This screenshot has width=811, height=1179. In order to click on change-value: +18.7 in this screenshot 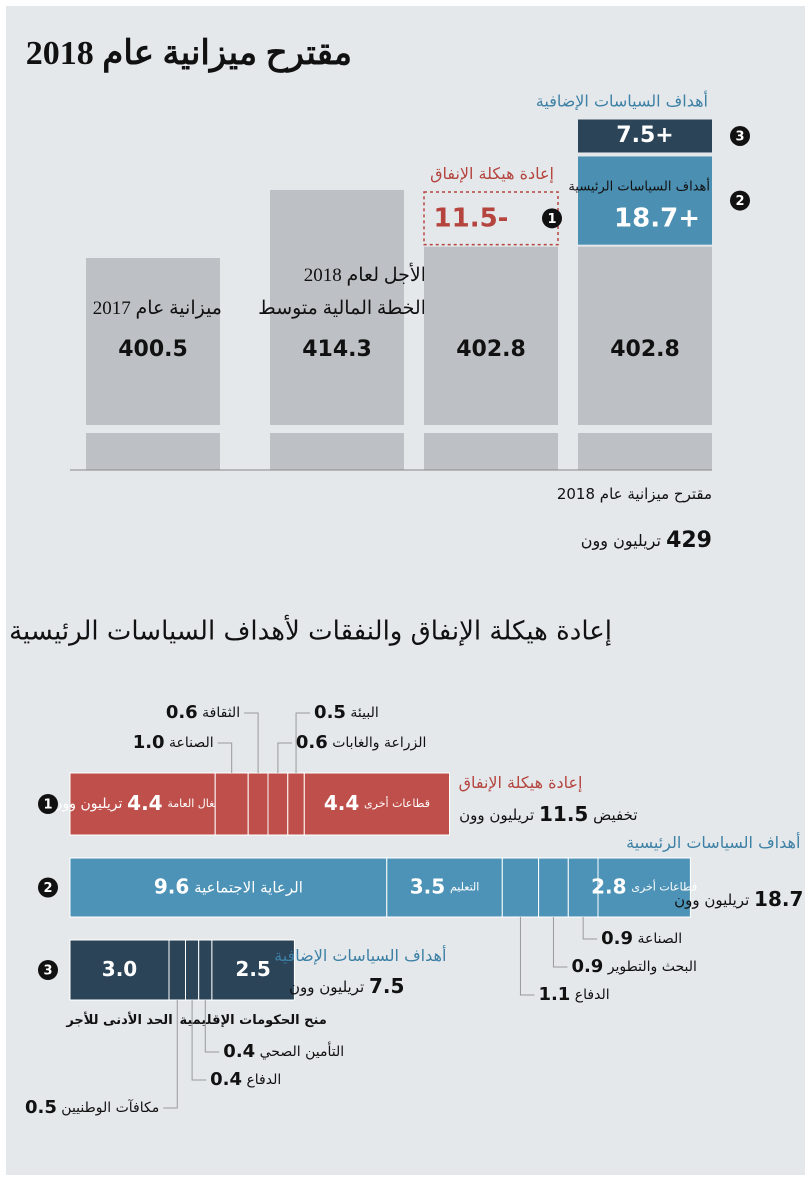, I will do `click(657, 218)`.